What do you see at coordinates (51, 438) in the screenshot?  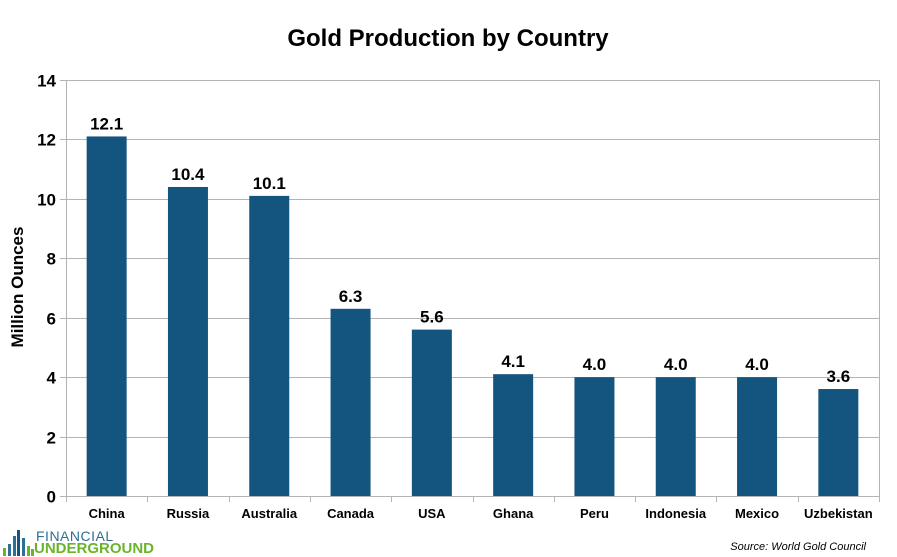 I see `y-tick-label: 2` at bounding box center [51, 438].